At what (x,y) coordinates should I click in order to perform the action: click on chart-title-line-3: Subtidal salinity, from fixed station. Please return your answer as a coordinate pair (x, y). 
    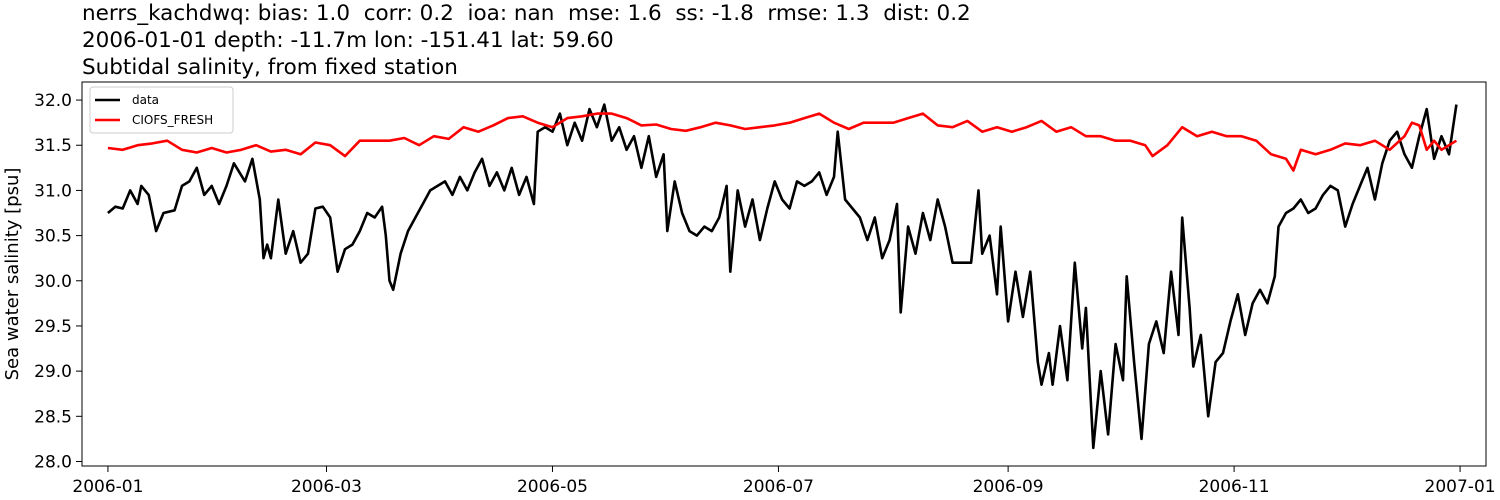
    Looking at the image, I should click on (270, 67).